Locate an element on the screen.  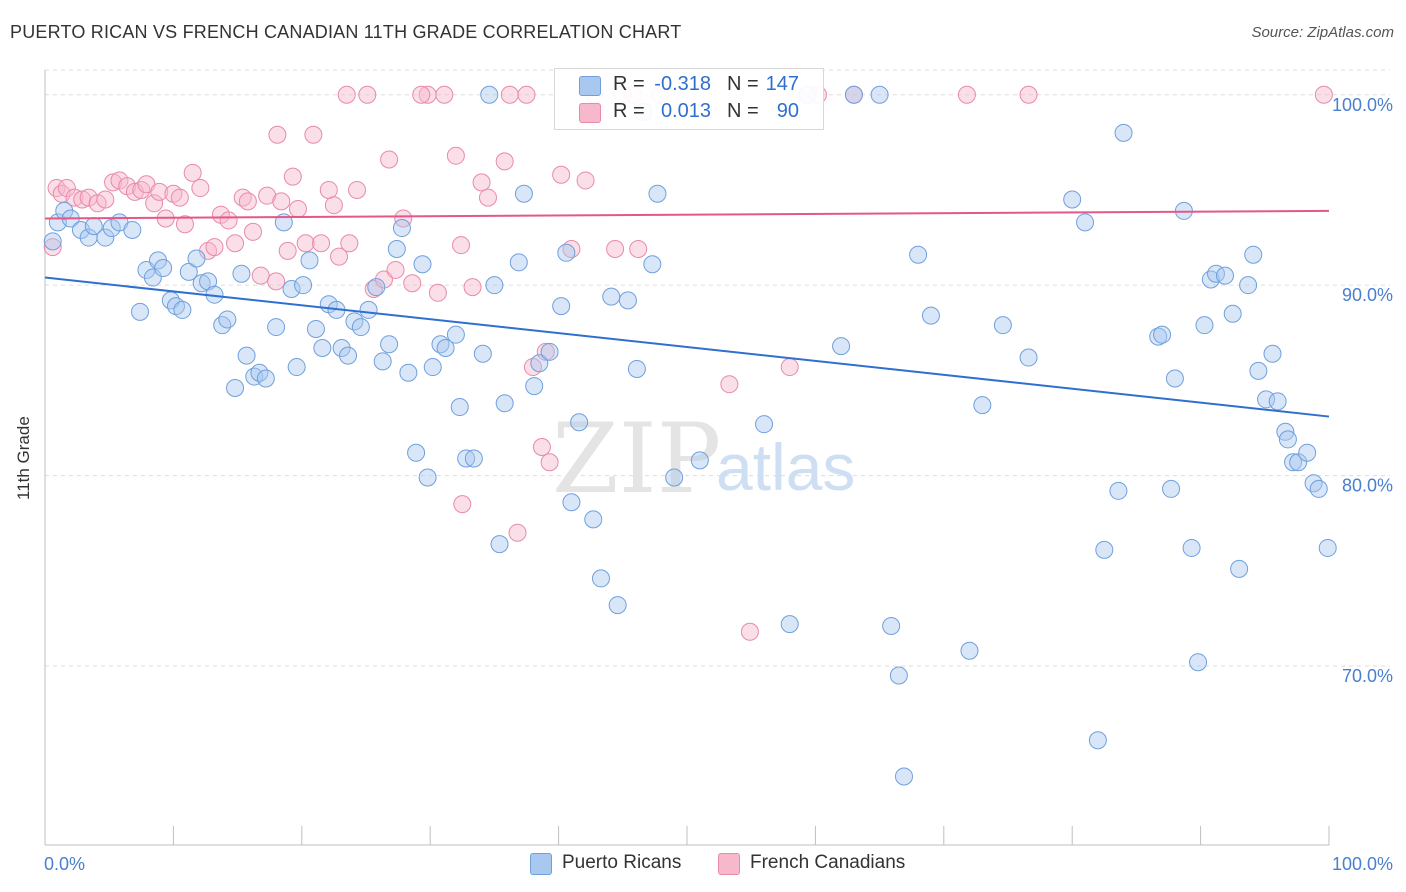
chart-source: Source: ZipAtlas.com is located at coordinates (1322, 32).